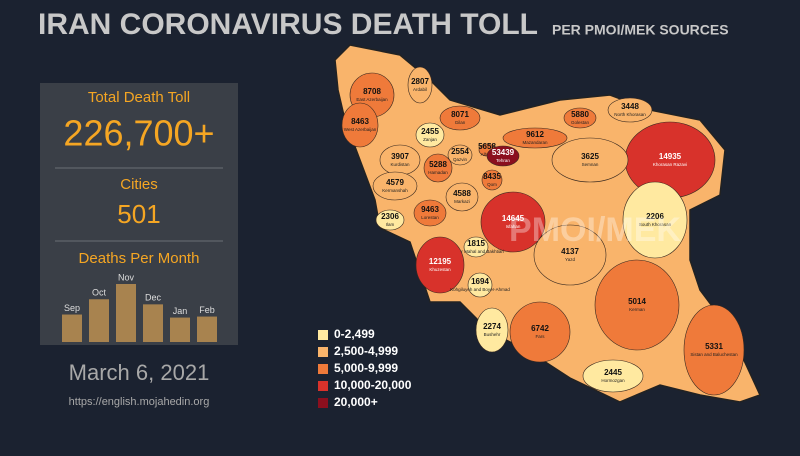 The image size is (800, 456). What do you see at coordinates (580, 122) in the screenshot?
I see `province-name: Golestan` at bounding box center [580, 122].